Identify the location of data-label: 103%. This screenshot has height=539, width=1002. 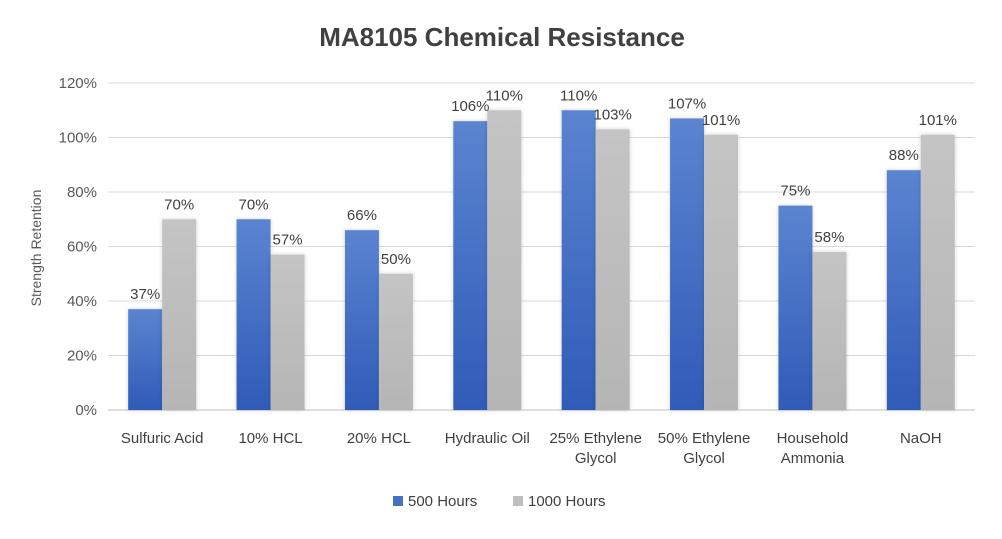
(613, 114).